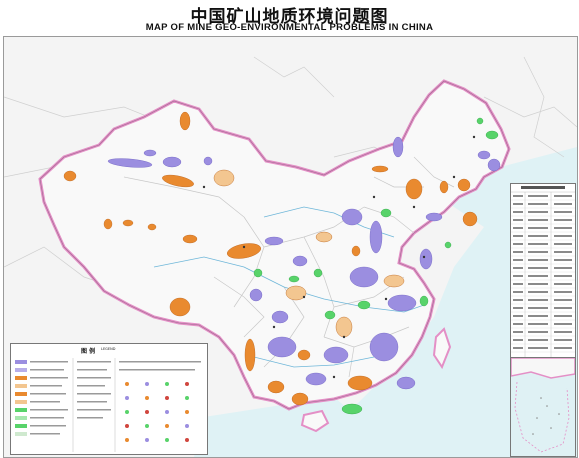 This screenshot has height=458, width=579. Describe the element at coordinates (88, 351) in the screenshot. I see `legend-title-chinese: 图 例` at that location.